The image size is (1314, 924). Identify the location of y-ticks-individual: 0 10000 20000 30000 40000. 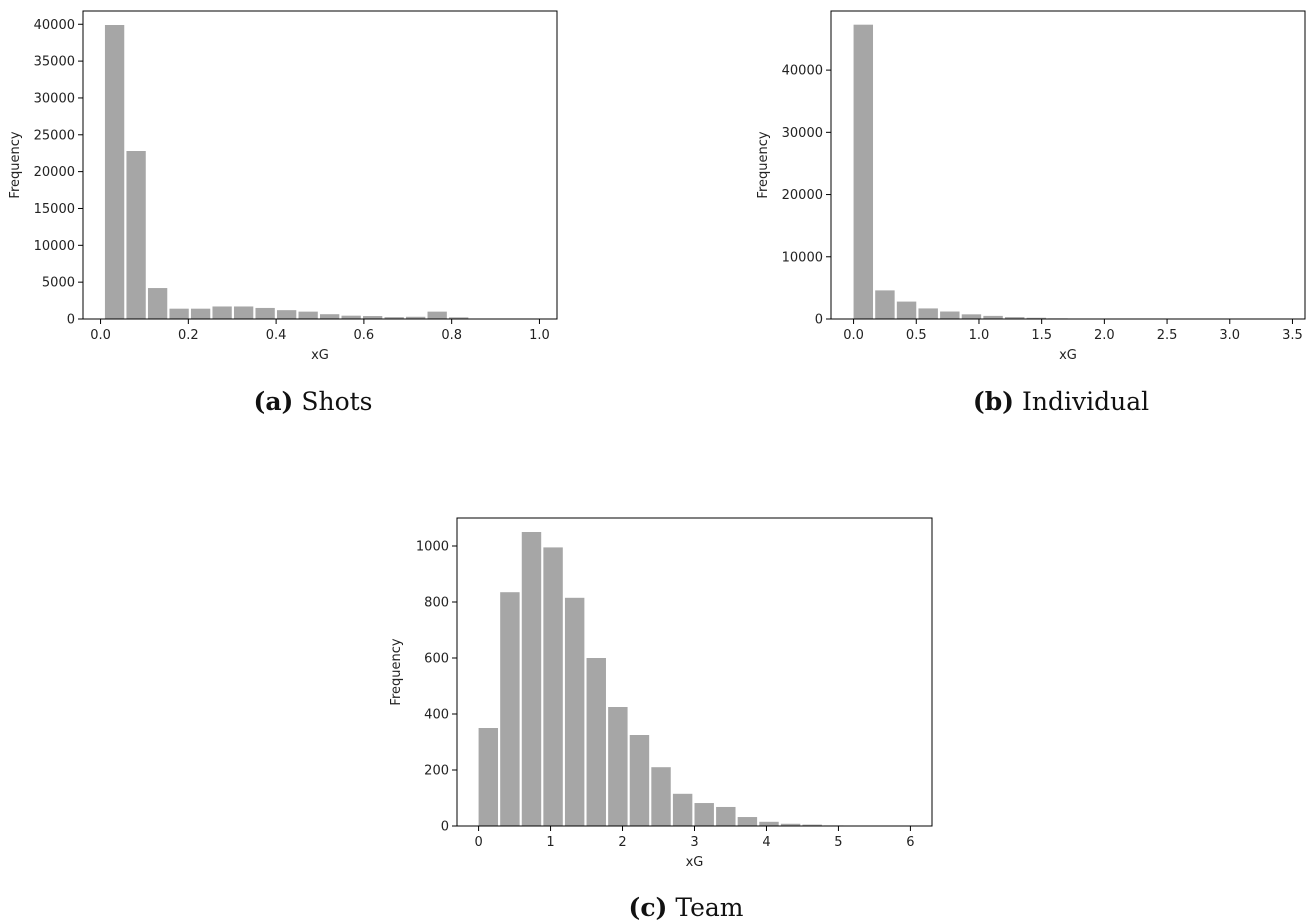
(806, 196).